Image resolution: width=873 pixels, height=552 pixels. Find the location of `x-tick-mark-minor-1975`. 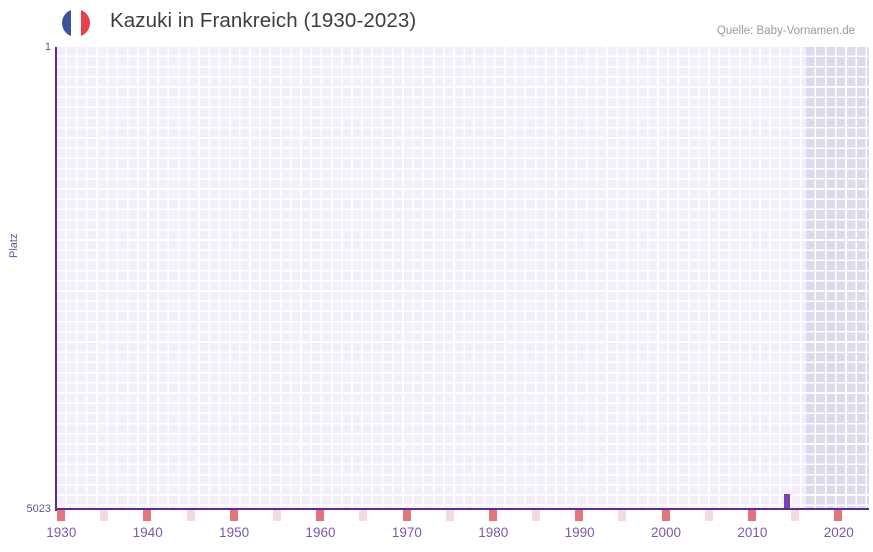

x-tick-mark-minor-1975 is located at coordinates (449, 515).